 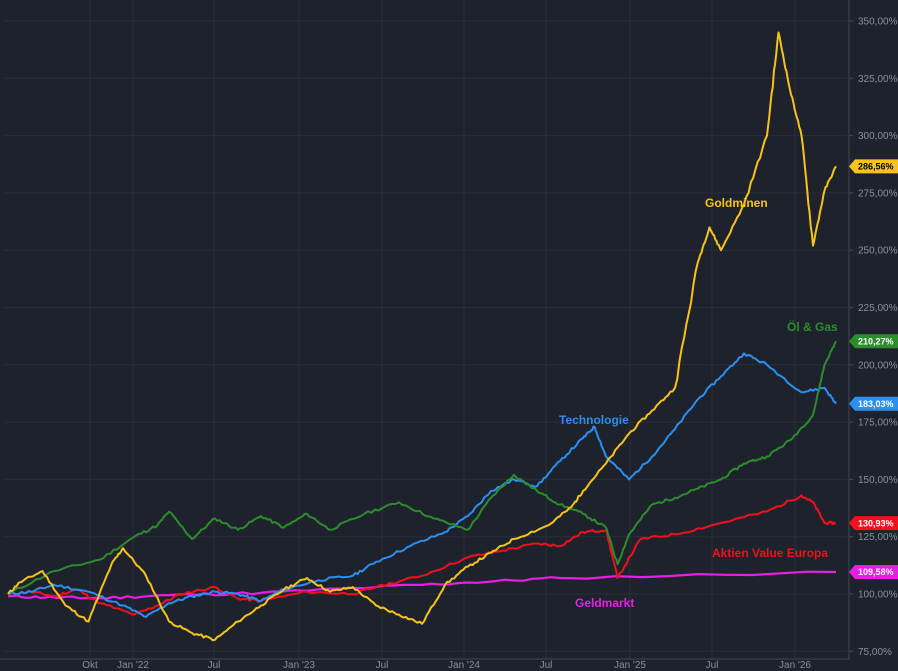 I want to click on y-tick-label: 125,00%, so click(x=878, y=537).